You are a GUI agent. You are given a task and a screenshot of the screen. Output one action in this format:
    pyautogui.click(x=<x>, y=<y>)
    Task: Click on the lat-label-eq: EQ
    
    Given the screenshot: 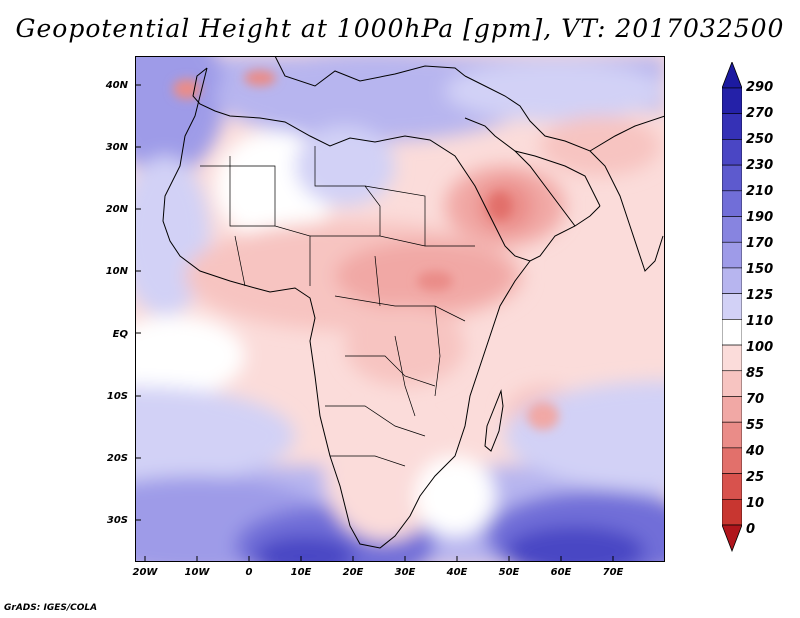 What is the action you would take?
    pyautogui.click(x=120, y=334)
    